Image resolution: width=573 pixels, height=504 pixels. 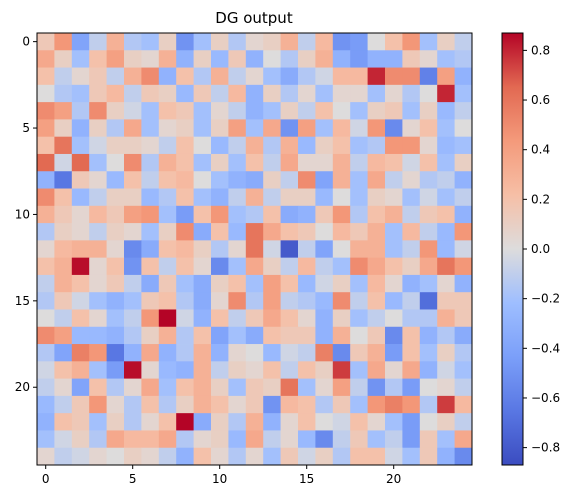 What do you see at coordinates (540, 199) in the screenshot?
I see `colorbar-tick-label: 0.2` at bounding box center [540, 199].